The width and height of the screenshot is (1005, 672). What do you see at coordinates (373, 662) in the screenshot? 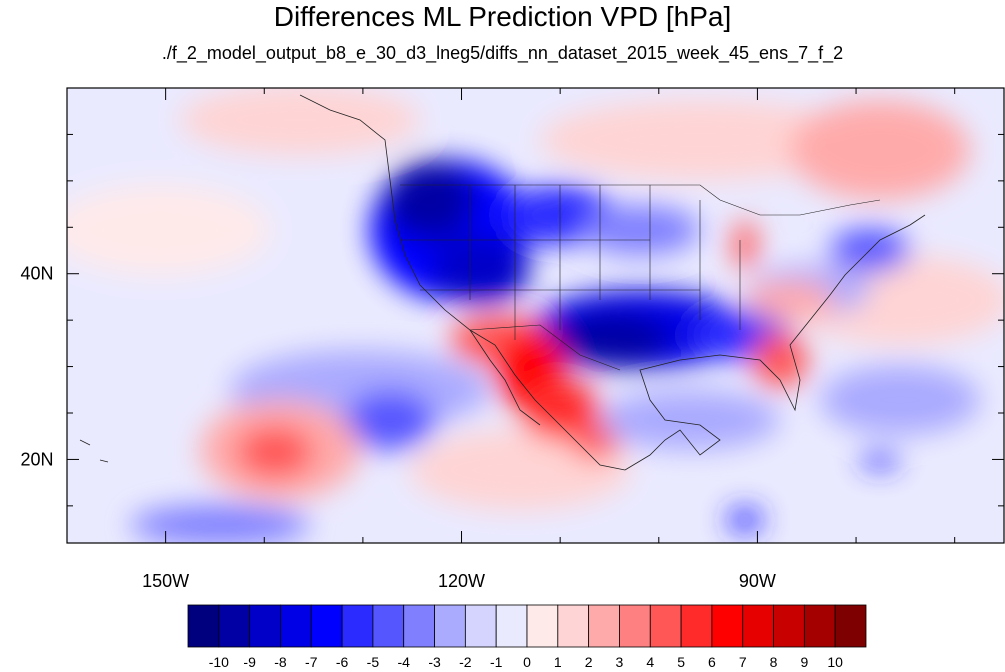
I see `colorbar-label: -5` at bounding box center [373, 662].